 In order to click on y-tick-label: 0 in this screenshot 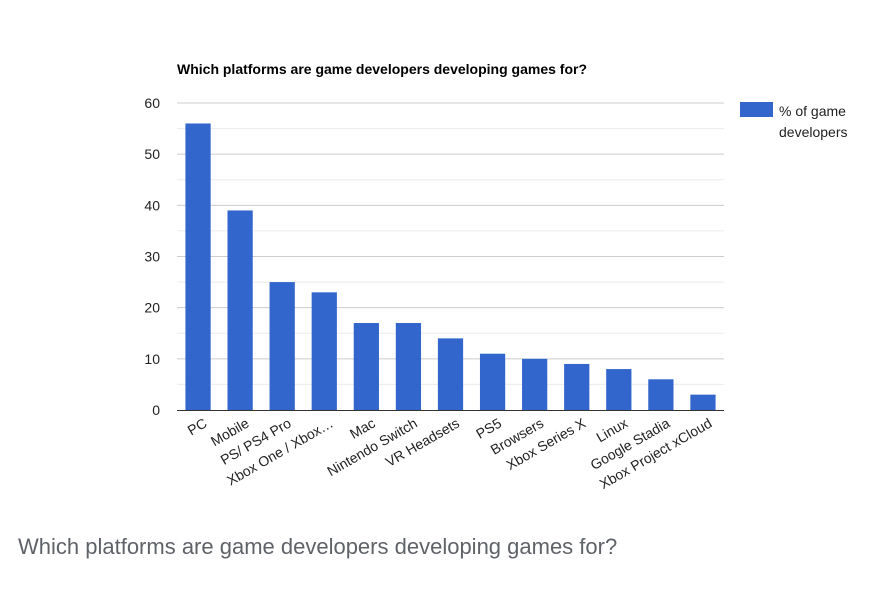, I will do `click(156, 410)`.